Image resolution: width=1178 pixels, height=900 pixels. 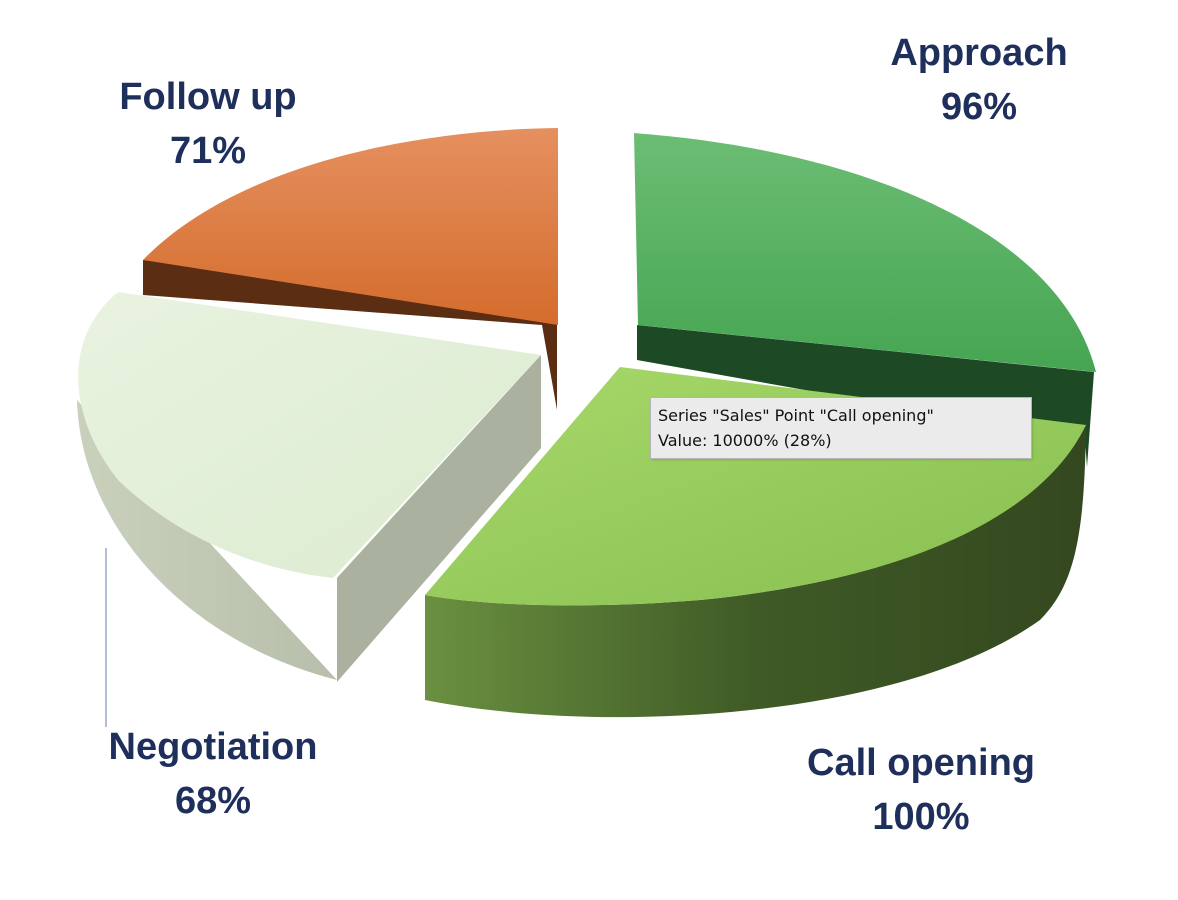 I want to click on label-follow-up-name: Follow up, so click(x=208, y=97).